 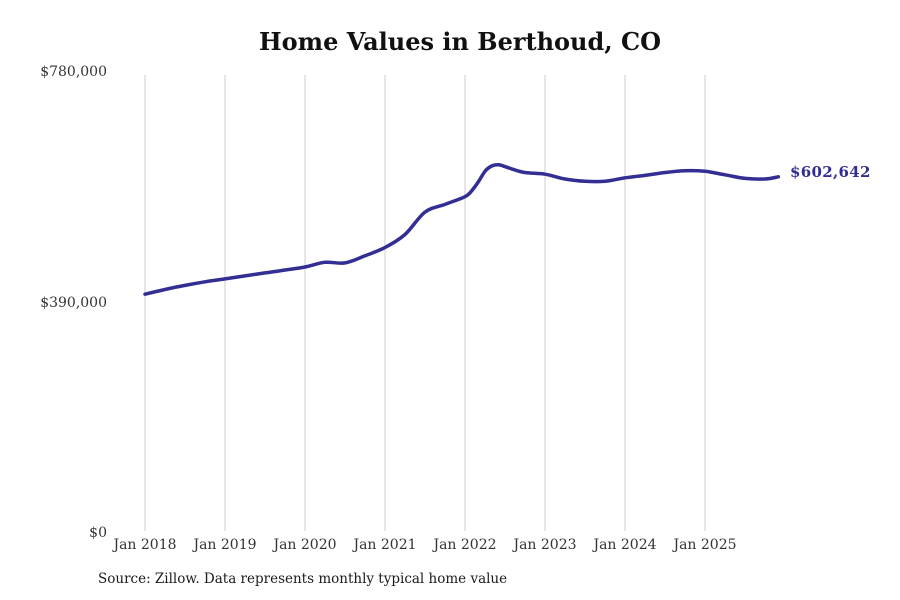 I want to click on x-tick-label: Jan 2019, so click(x=225, y=545).